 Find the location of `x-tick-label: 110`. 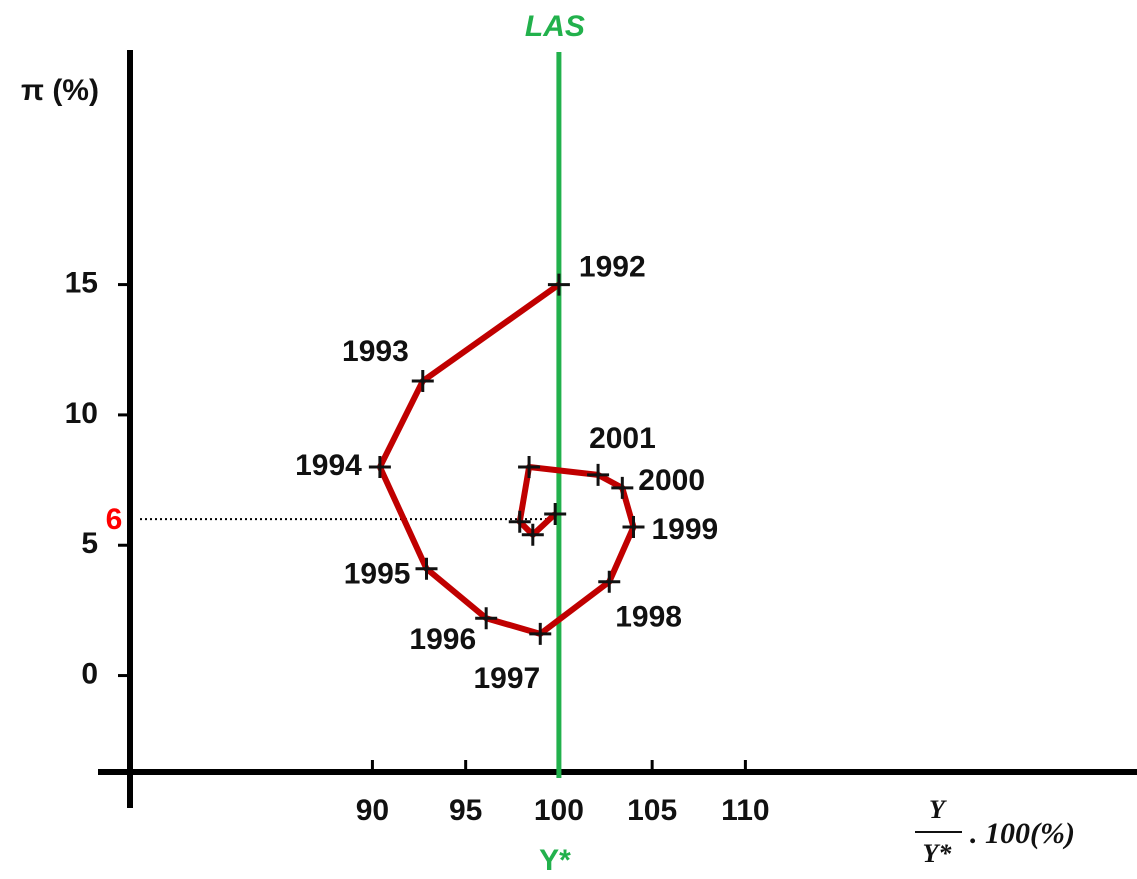

x-tick-label: 110 is located at coordinates (745, 810).